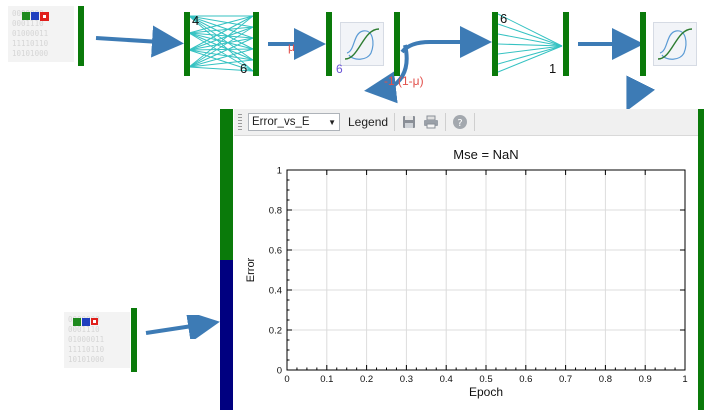 The height and width of the screenshot is (411, 704). What do you see at coordinates (525, 379) in the screenshot?
I see `x-tick-label: 0.6` at bounding box center [525, 379].